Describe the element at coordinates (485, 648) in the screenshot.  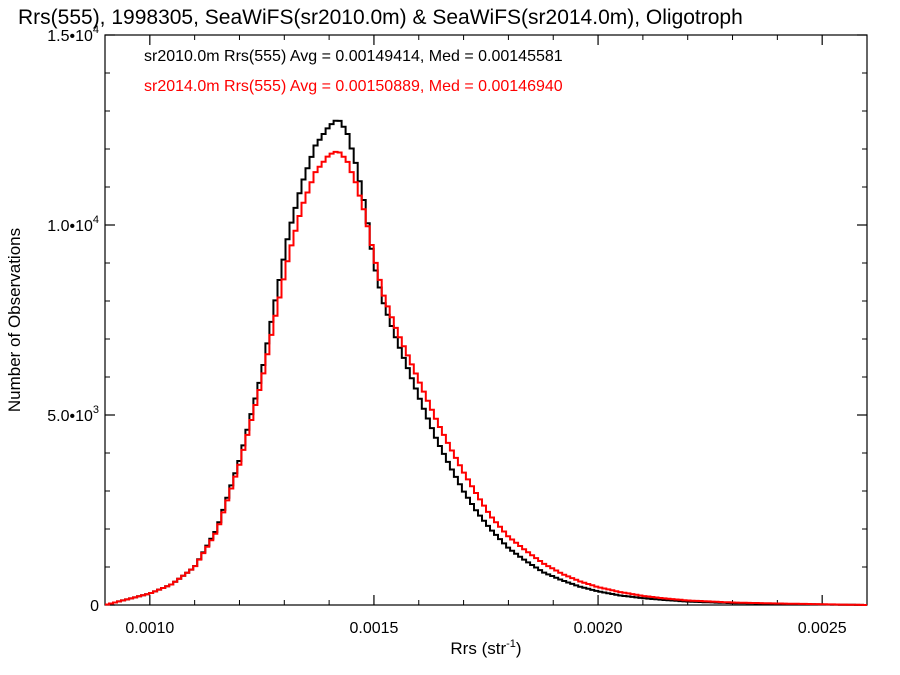
I see `x-axis-label: Rrs (str-1)` at that location.